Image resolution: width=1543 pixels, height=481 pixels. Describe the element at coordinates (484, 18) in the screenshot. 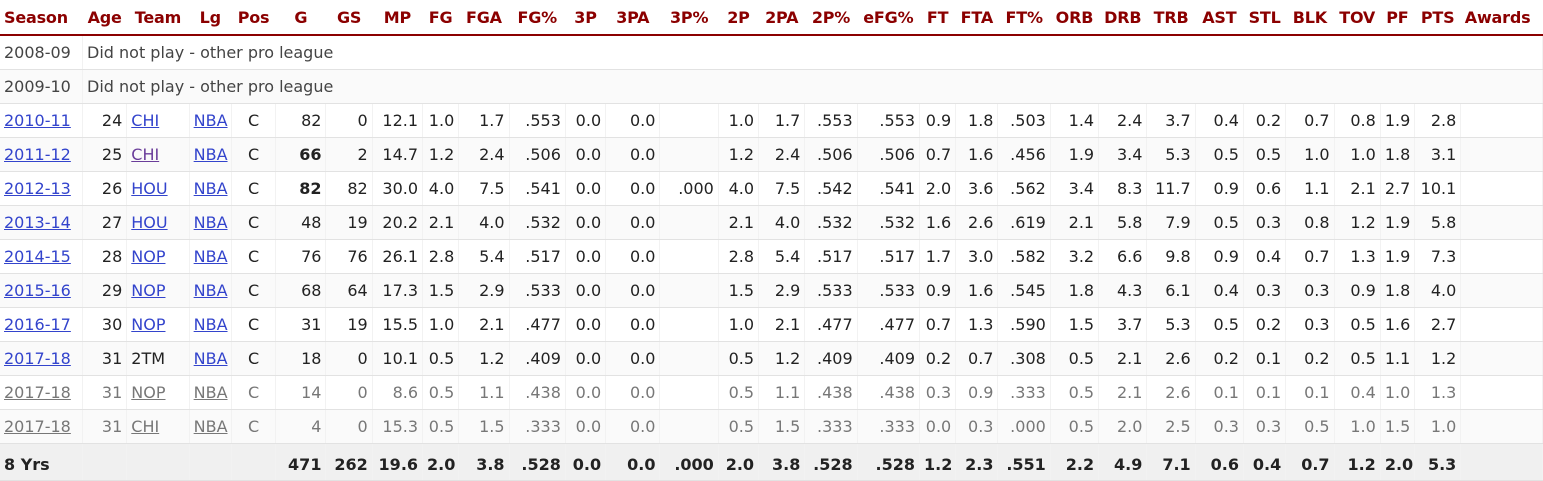

I see `column-header-fga: FGA` at that location.